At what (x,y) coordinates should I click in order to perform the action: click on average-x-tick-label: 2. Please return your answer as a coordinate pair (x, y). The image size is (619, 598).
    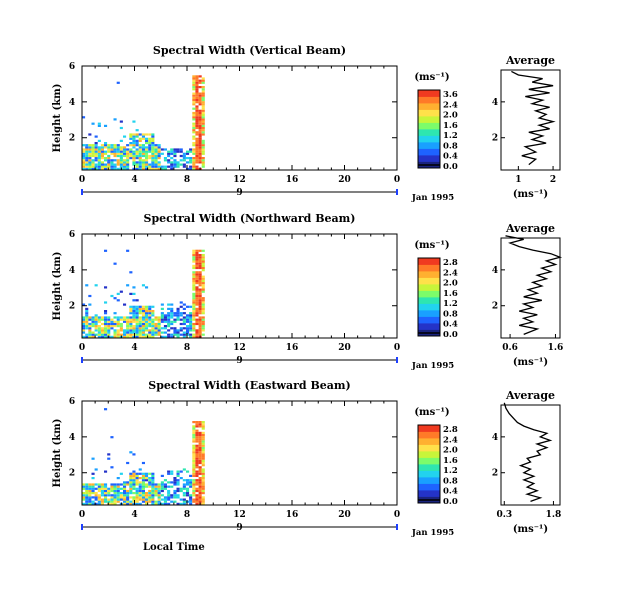
    Looking at the image, I should click on (553, 180).